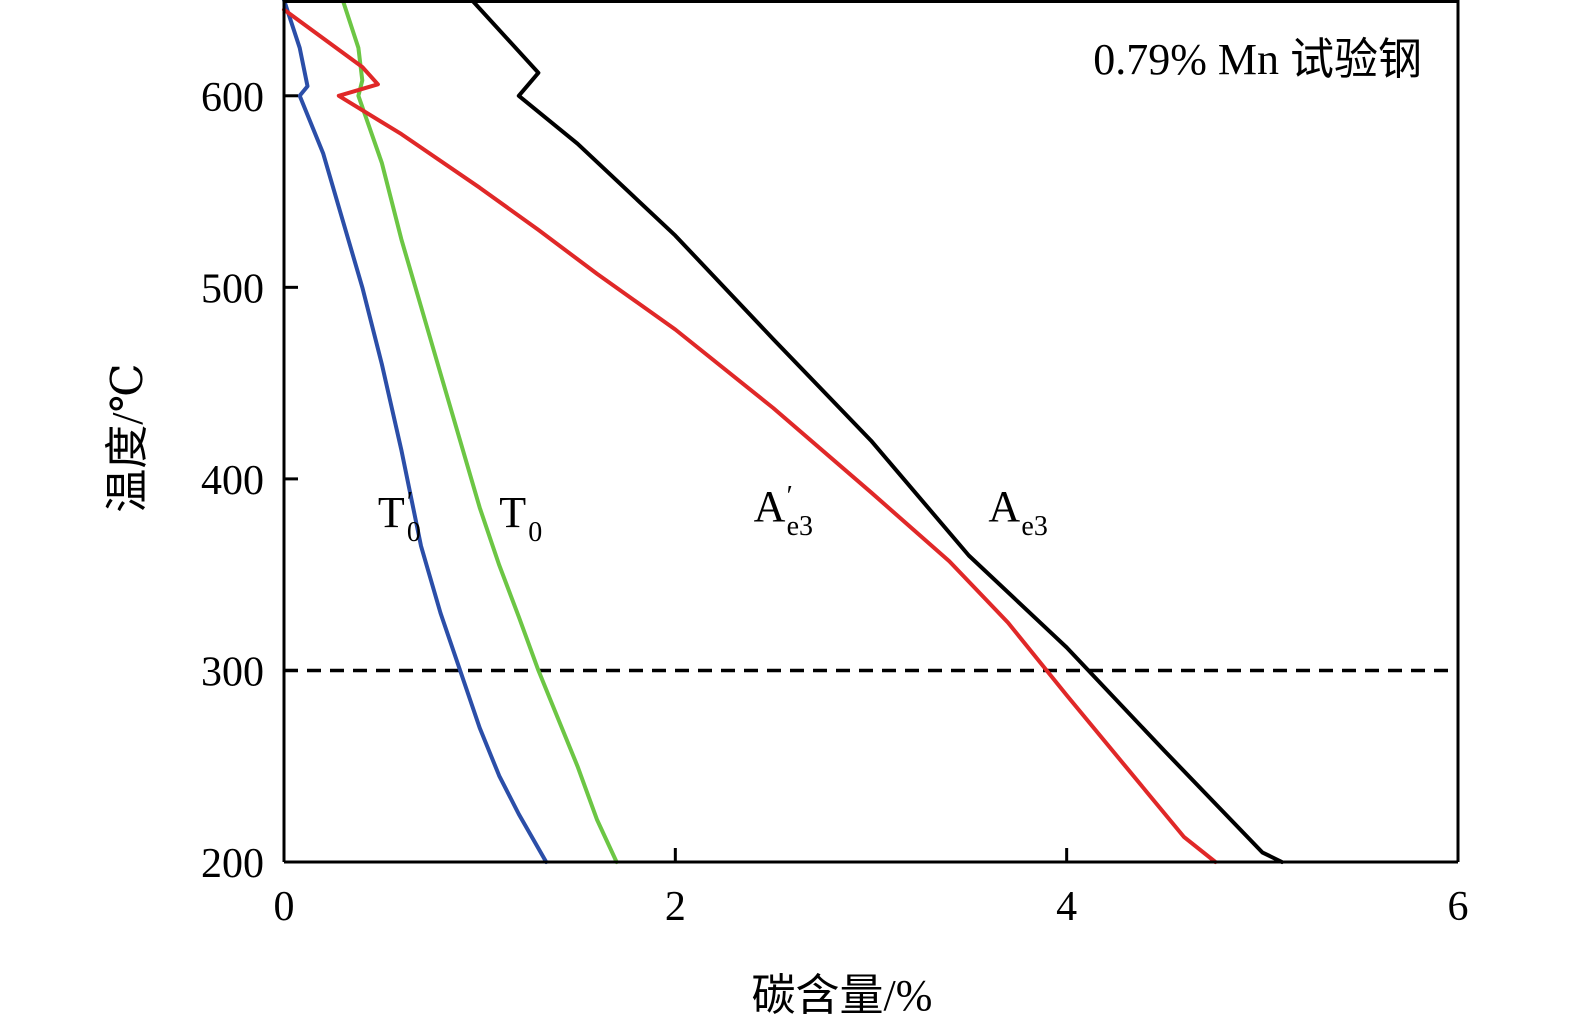  Describe the element at coordinates (415, 432) in the screenshot. I see `series-line-t0prime` at that location.